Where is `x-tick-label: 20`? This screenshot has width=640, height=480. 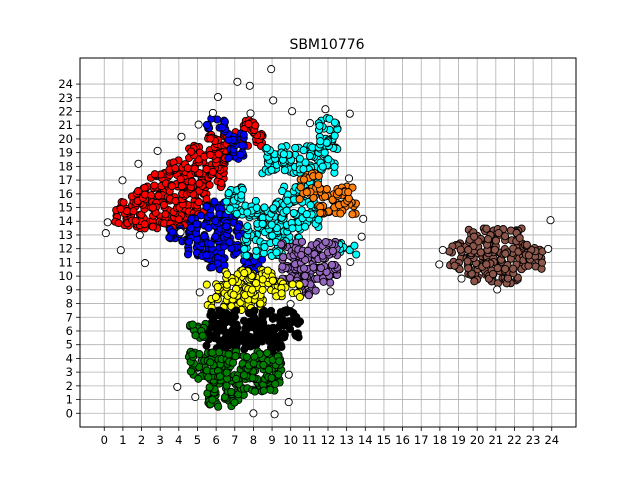 x-tick-label: 20 is located at coordinates (477, 440).